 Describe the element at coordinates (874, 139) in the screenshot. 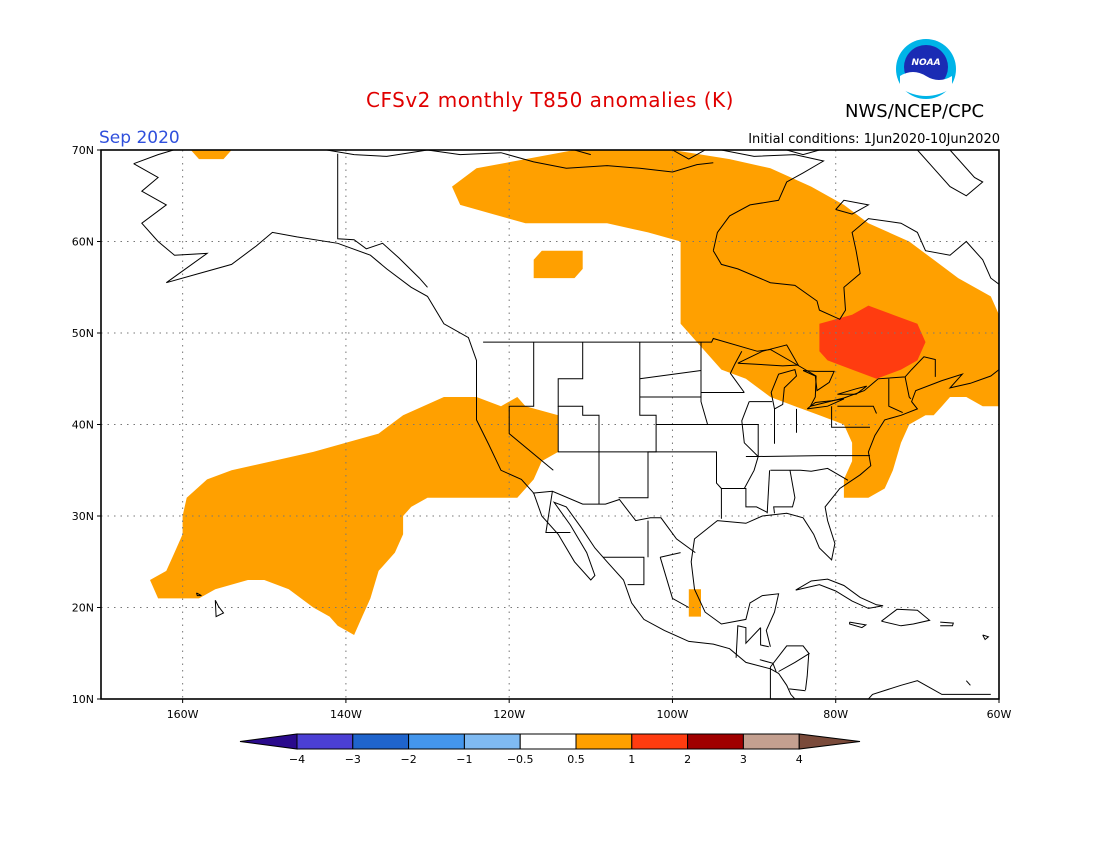

I see `initial-conditions: Initial conditions: 1Jun2020-10Jun2020` at that location.